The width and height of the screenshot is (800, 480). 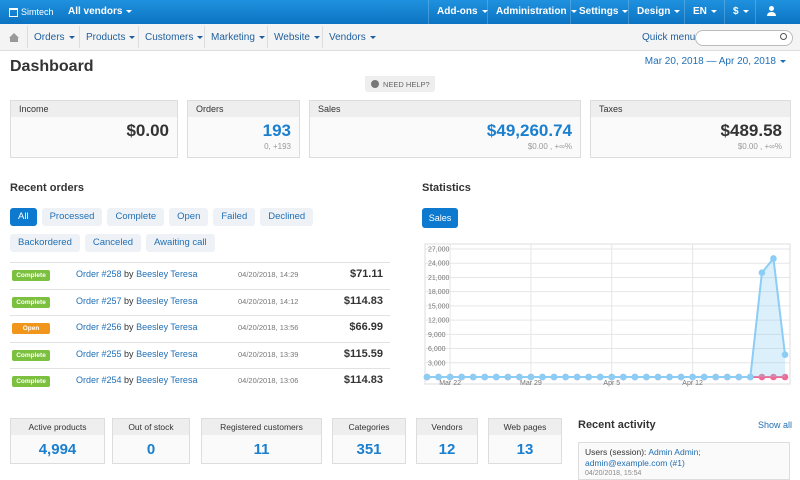 What do you see at coordinates (57, 449) in the screenshot?
I see `counter-value: 4,994` at bounding box center [57, 449].